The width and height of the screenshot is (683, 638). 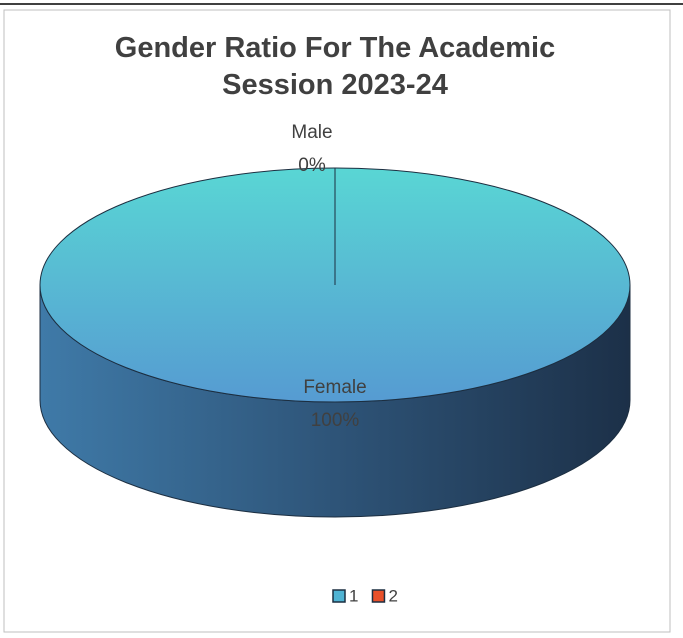 What do you see at coordinates (335, 420) in the screenshot?
I see `data-label-value: 100%` at bounding box center [335, 420].